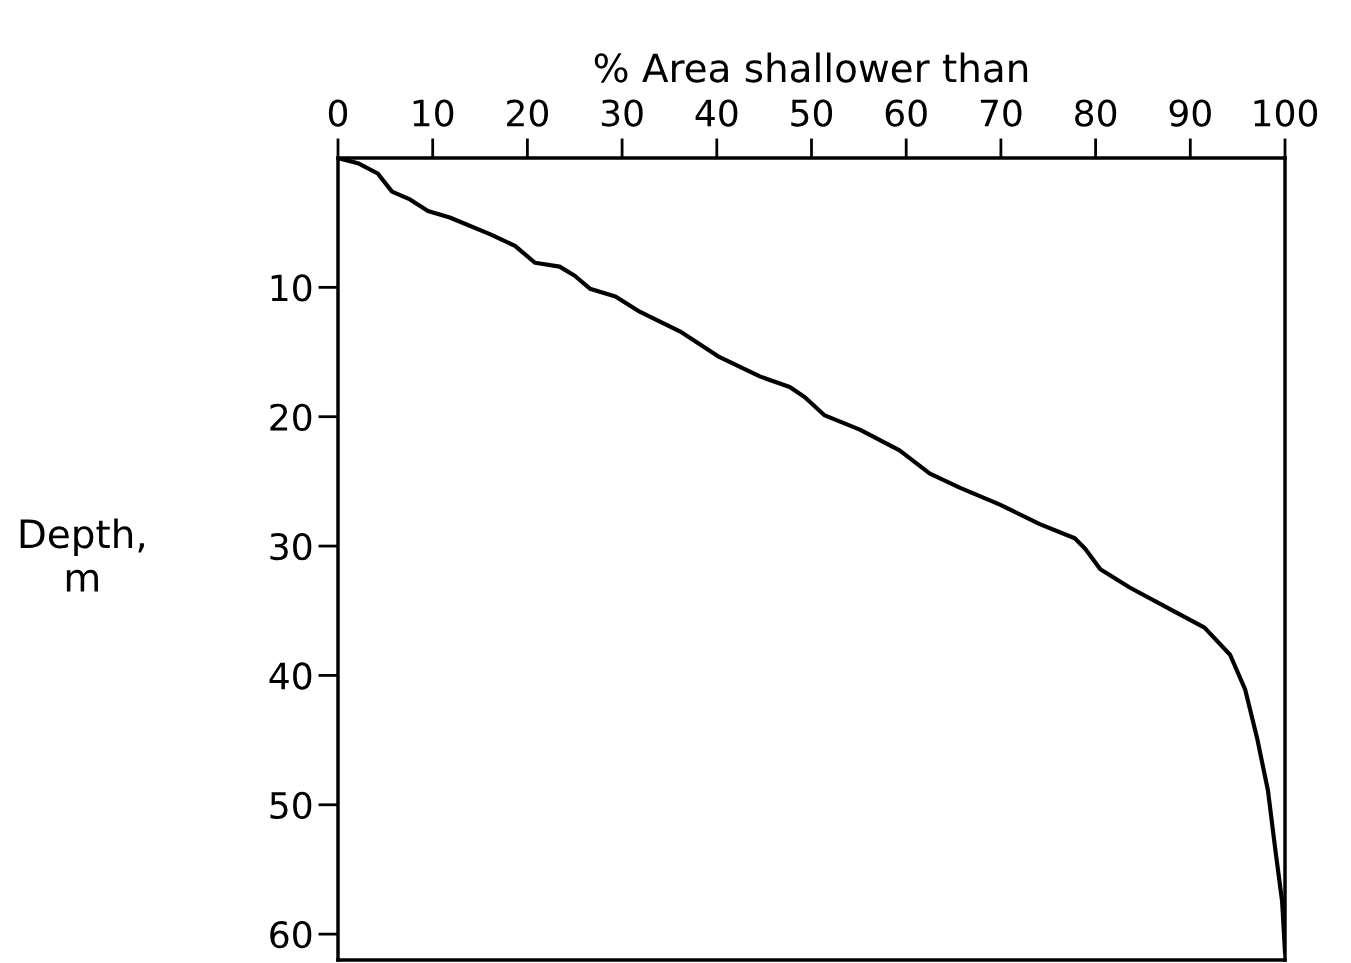 This screenshot has width=1351, height=963. Describe the element at coordinates (1001, 113) in the screenshot. I see `x-tick-label: 70` at that location.